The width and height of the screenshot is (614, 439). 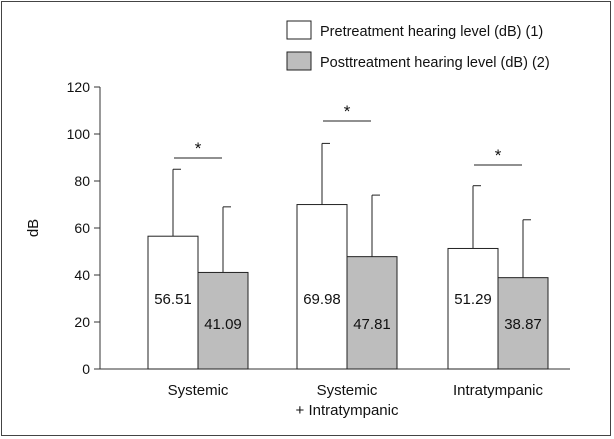 What do you see at coordinates (79, 87) in the screenshot?
I see `y-tick-label: 120` at bounding box center [79, 87].